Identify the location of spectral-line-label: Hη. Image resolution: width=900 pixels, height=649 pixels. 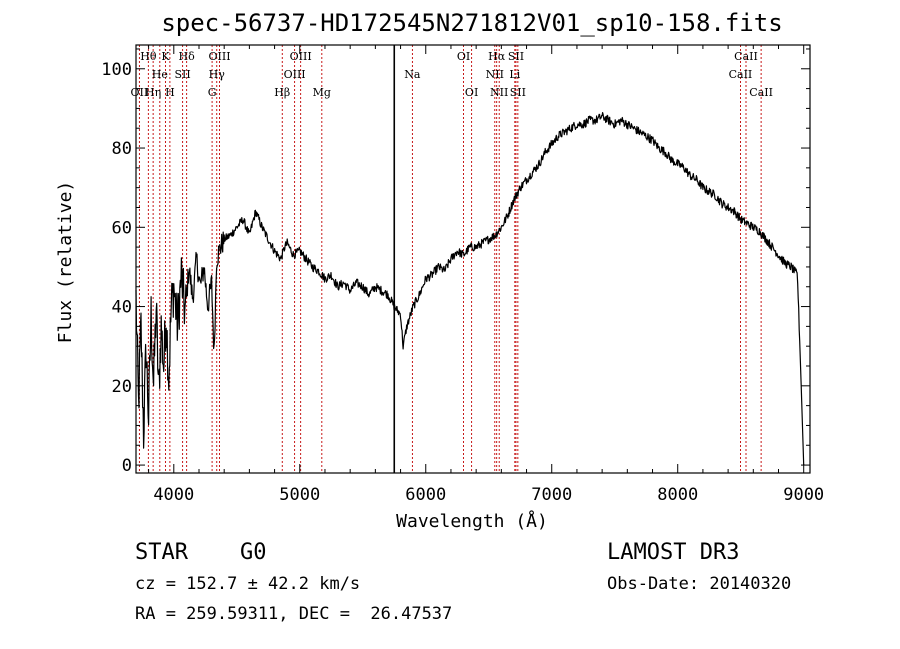
(153, 92).